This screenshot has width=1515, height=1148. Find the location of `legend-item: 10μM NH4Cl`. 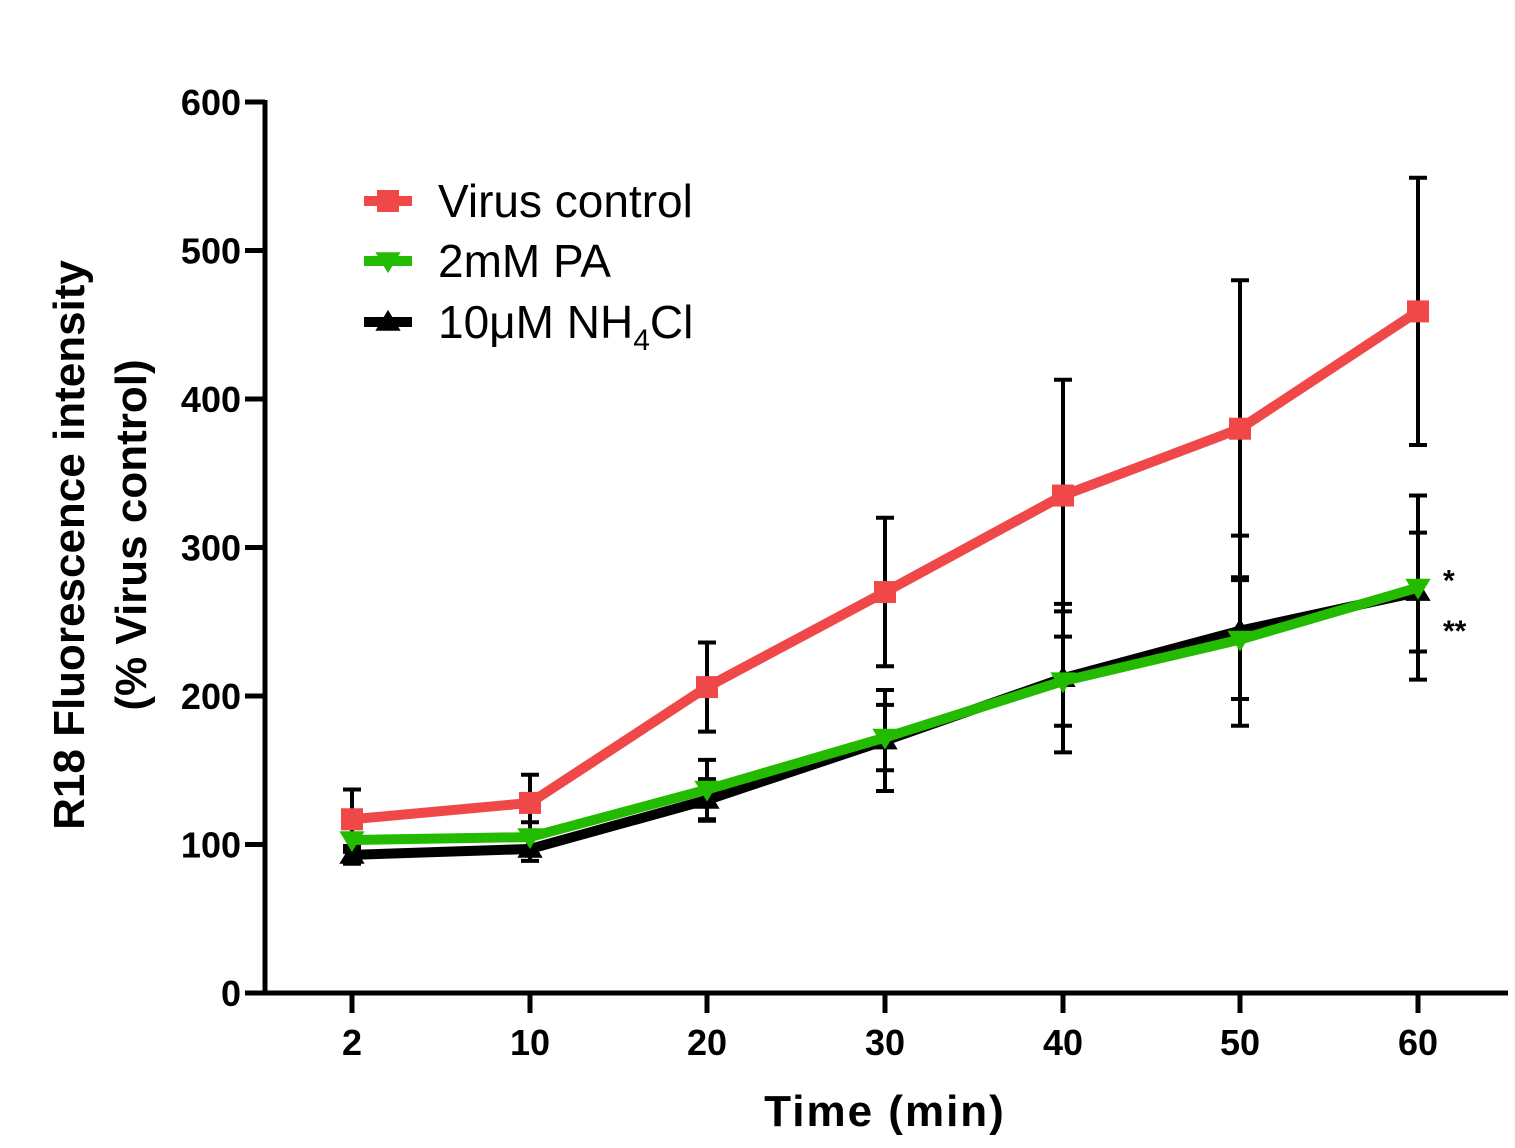

legend-item: 10μM NH4Cl is located at coordinates (528, 326).